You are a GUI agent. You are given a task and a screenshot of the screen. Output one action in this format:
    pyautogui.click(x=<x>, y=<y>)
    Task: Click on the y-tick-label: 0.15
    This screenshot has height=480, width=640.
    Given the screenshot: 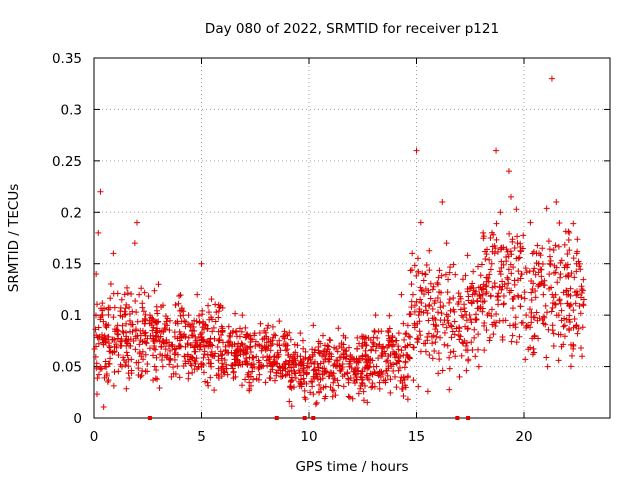 What is the action you would take?
    pyautogui.click(x=67, y=265)
    